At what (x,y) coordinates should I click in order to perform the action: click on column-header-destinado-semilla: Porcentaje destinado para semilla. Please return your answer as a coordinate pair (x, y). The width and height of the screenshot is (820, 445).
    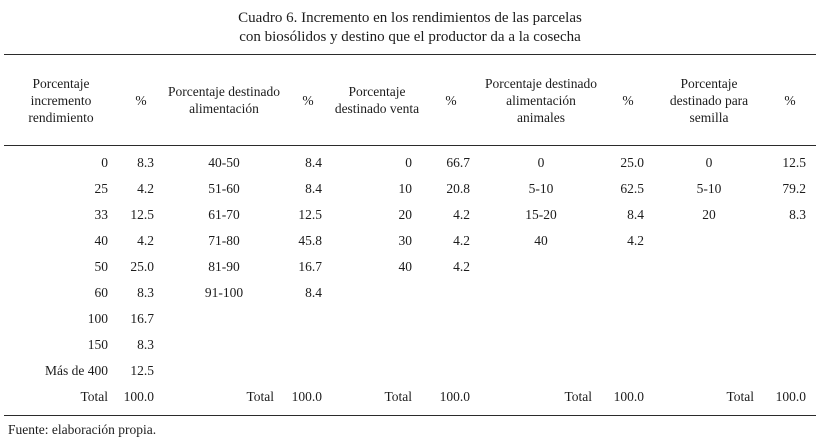
    Looking at the image, I should click on (709, 100).